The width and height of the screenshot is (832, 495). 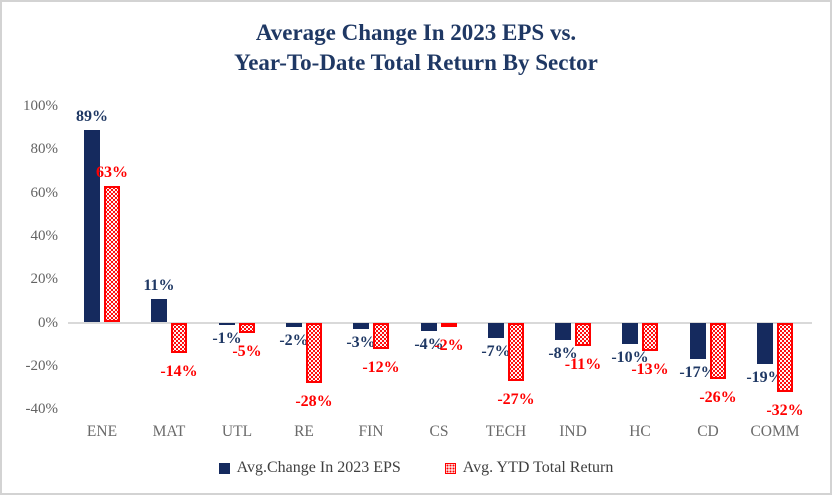 I want to click on legend-label-ytd: Avg. YTD Total Return, so click(x=538, y=467).